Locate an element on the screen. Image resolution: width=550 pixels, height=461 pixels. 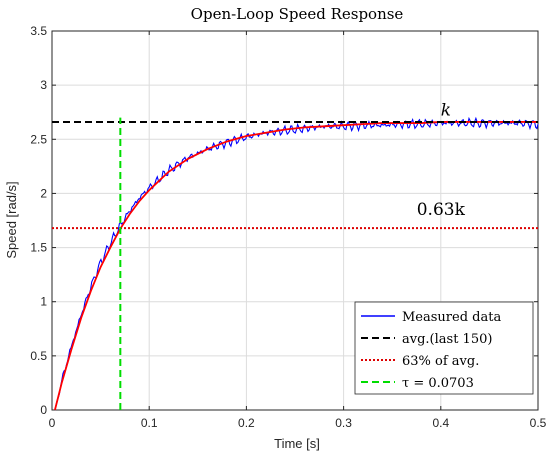
x-tick-label: 0.3 is located at coordinates (343, 423).